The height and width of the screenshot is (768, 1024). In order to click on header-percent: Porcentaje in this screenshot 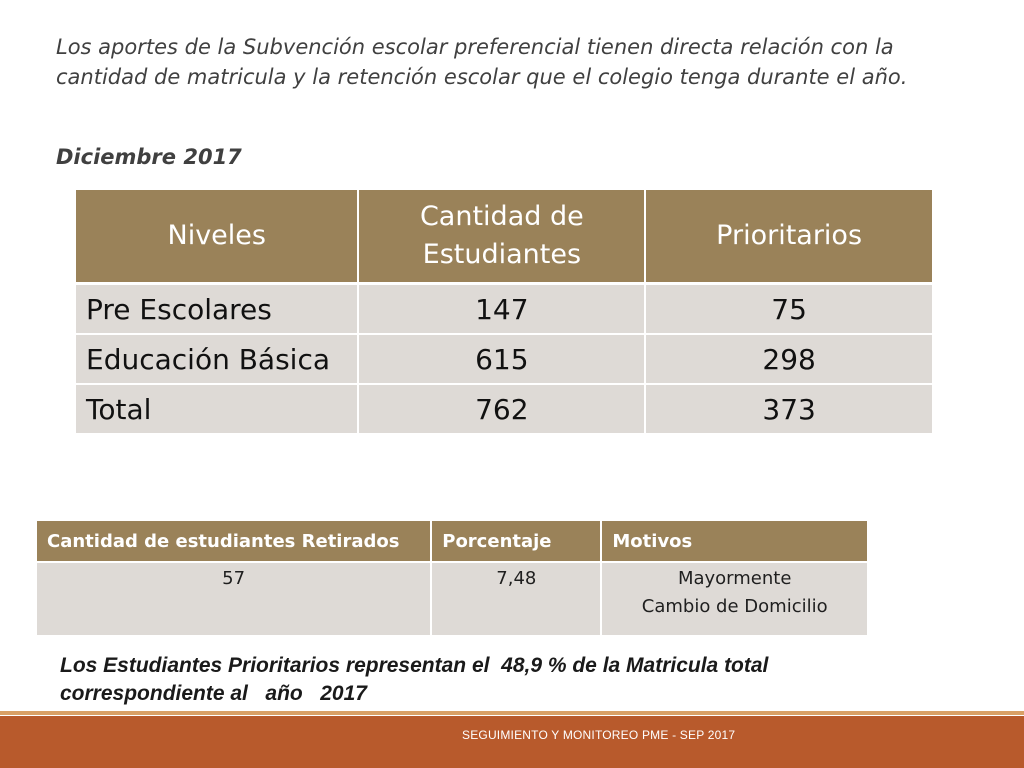, I will do `click(517, 542)`.